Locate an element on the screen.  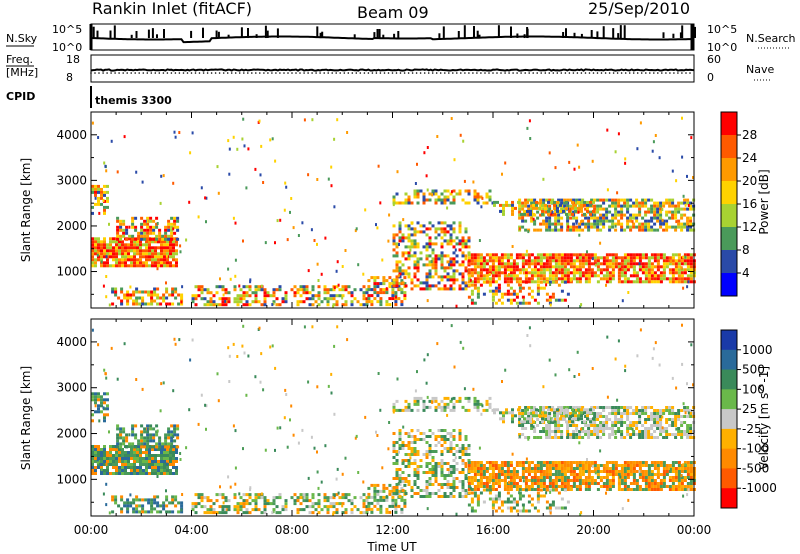
noise-right-label: N.Search is located at coordinates (771, 38).